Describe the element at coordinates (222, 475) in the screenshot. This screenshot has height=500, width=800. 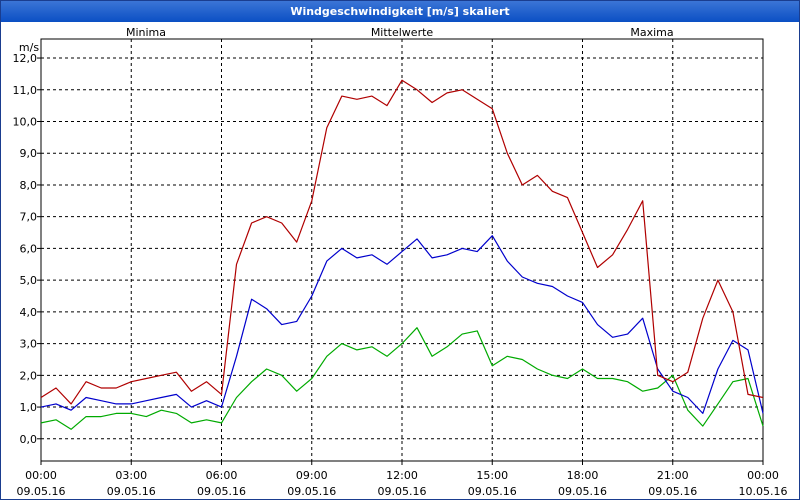
I see `x-tick-label-time: 06:00` at that location.